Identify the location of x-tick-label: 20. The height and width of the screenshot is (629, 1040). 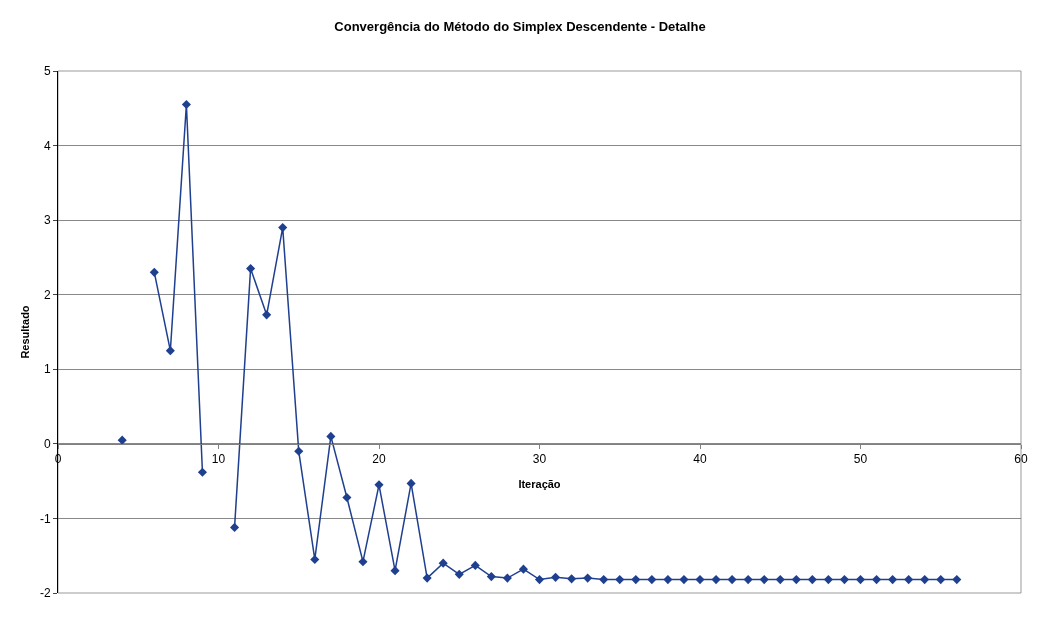
(379, 459).